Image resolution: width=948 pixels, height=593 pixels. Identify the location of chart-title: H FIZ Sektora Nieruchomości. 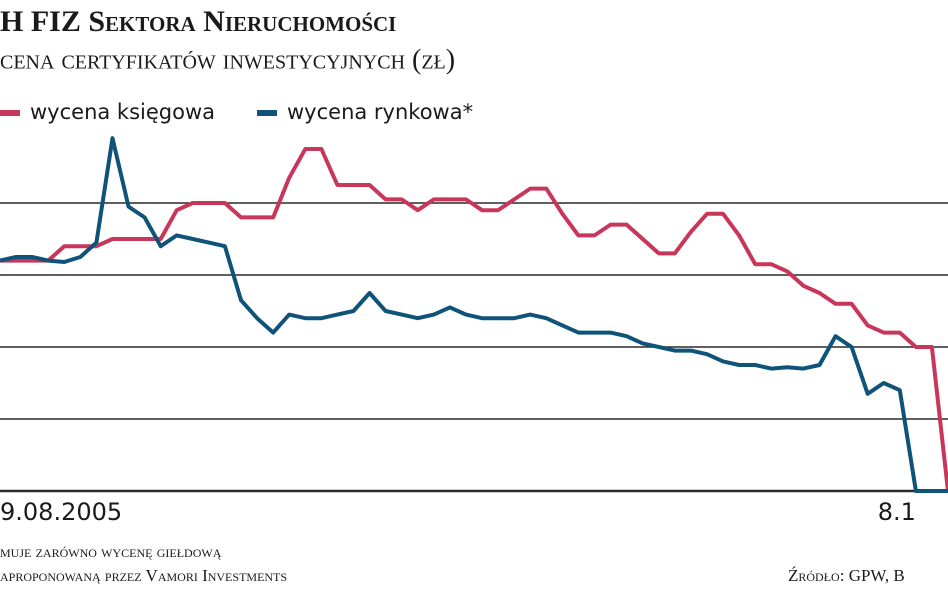
(198, 21).